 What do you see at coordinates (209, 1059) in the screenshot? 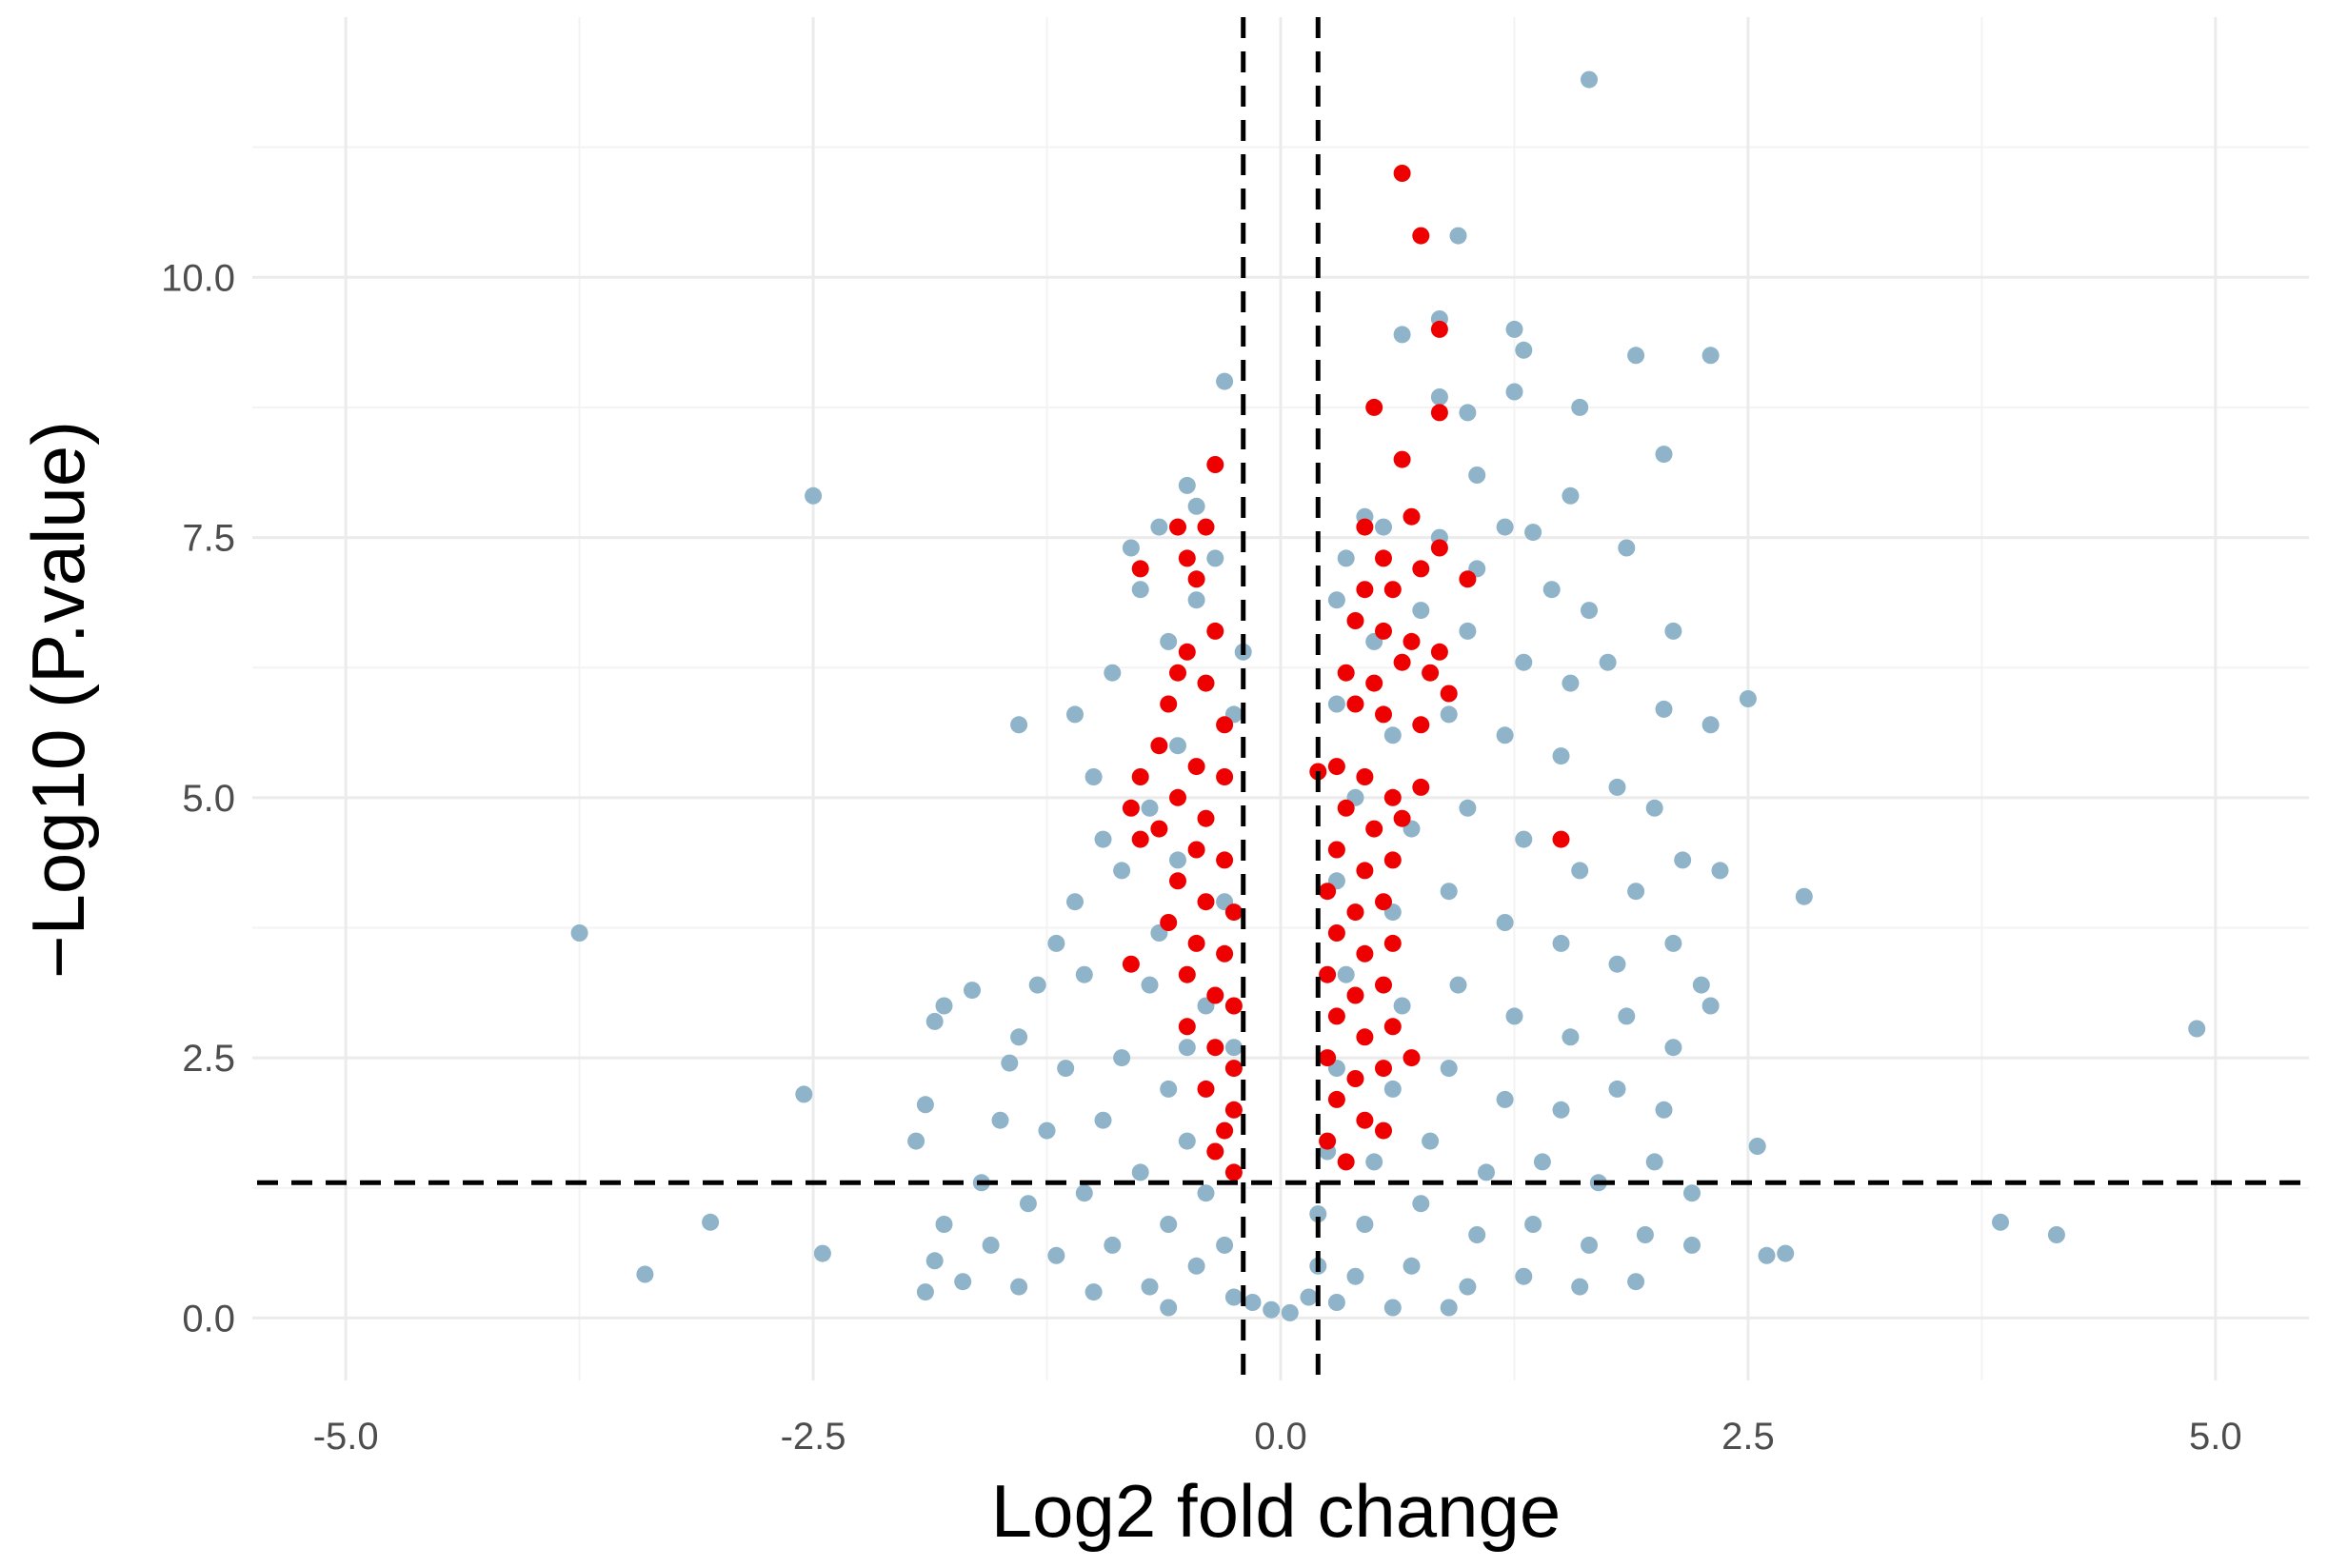
I see `y-tick-label: 2.5` at bounding box center [209, 1059].